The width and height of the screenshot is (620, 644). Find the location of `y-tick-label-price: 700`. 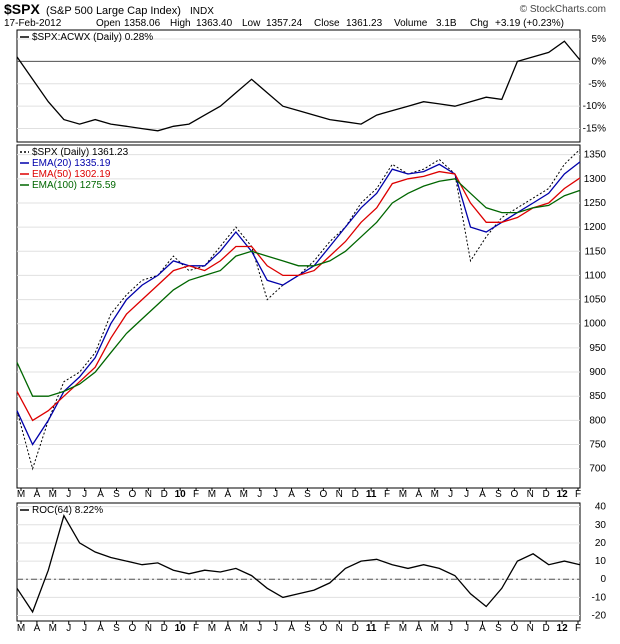

y-tick-label-price: 700 is located at coordinates (597, 469).